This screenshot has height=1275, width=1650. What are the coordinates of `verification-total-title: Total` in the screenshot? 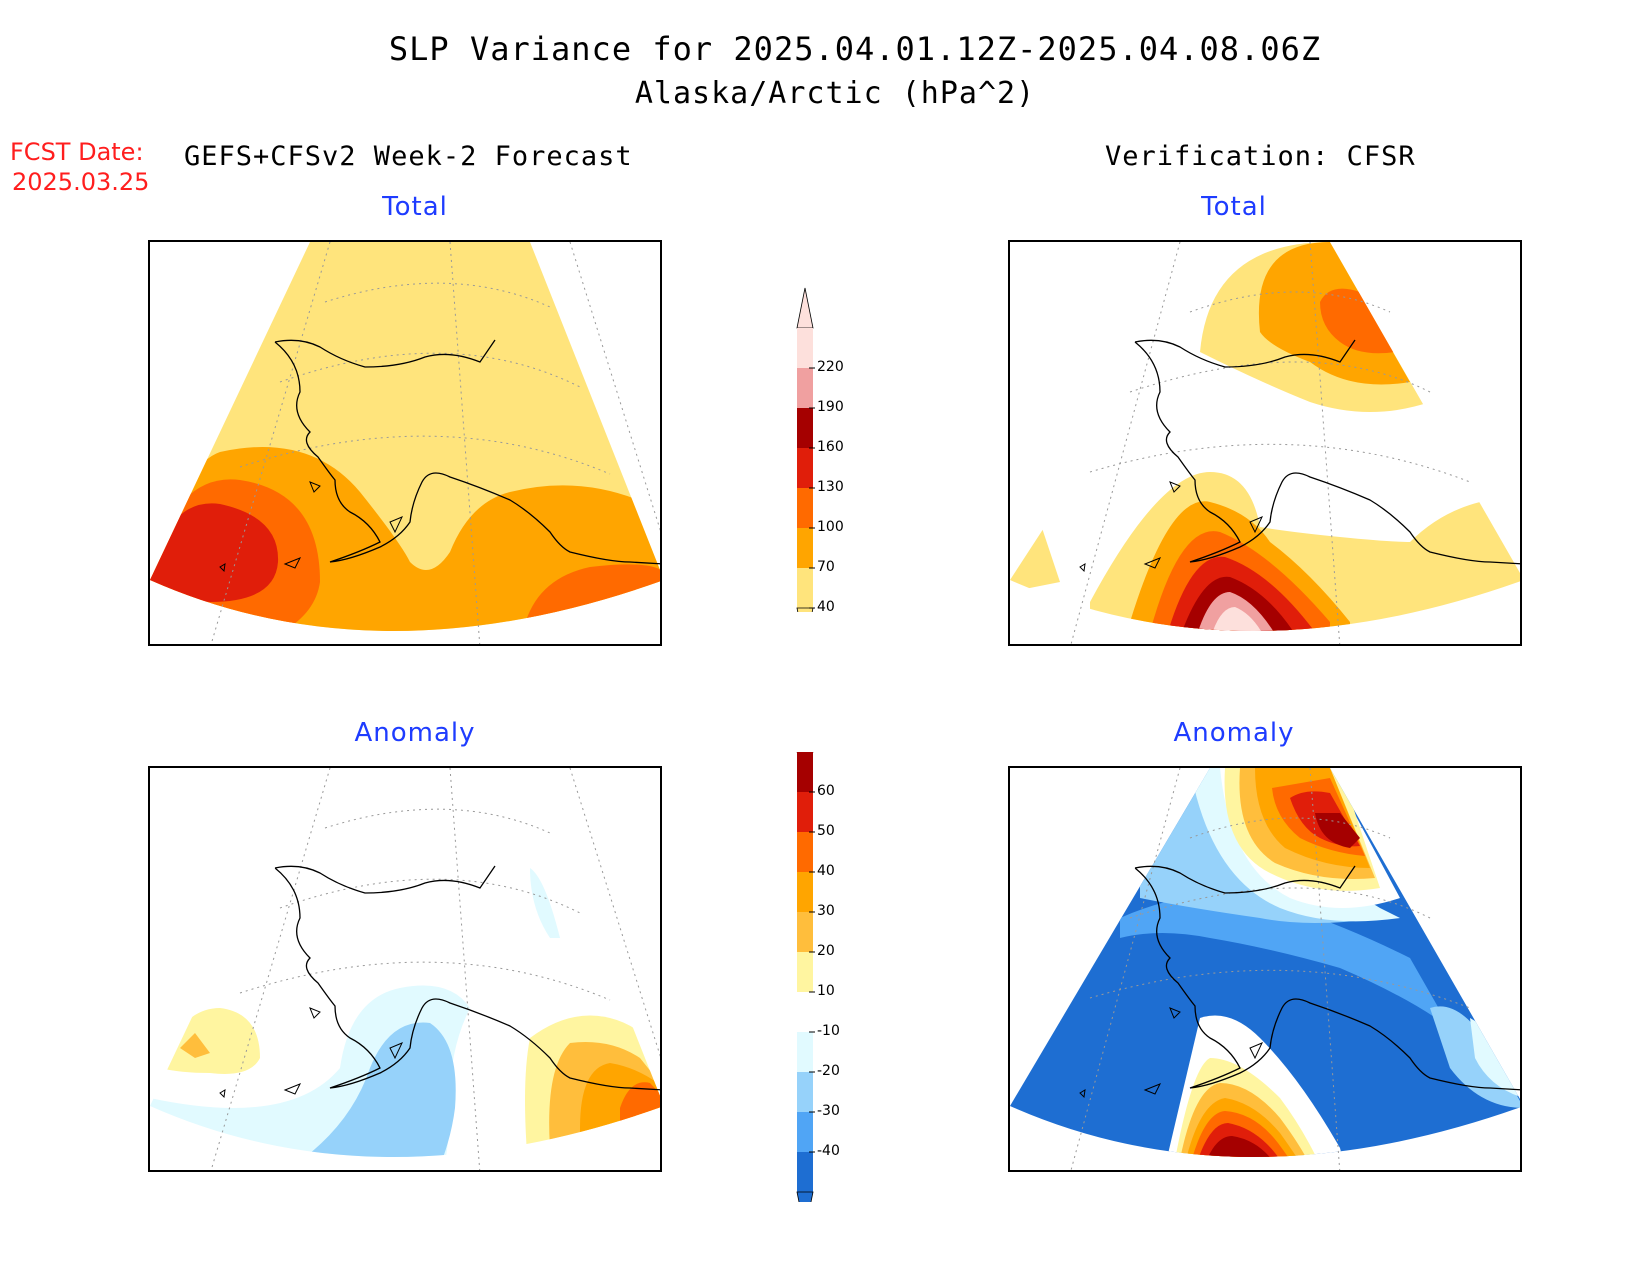 It's located at (1234, 207).